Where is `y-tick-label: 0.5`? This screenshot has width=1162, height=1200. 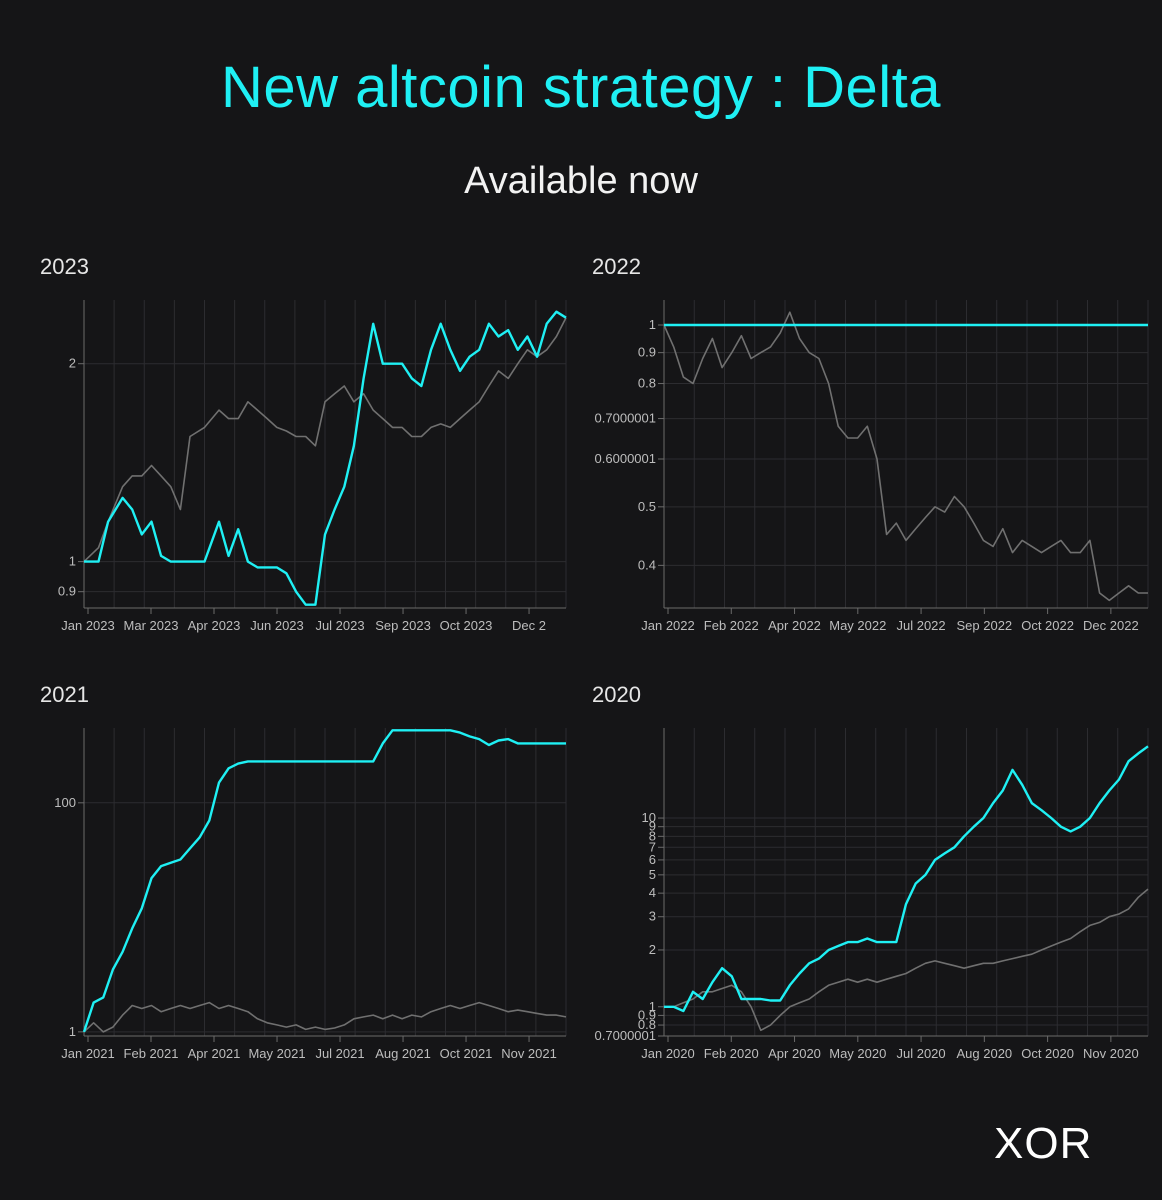
y-tick-label: 0.5 is located at coordinates (647, 506).